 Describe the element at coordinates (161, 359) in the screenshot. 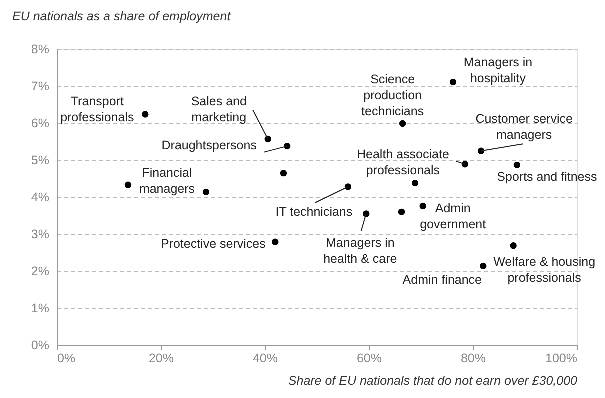

I see `x-tick-label: 20%` at that location.